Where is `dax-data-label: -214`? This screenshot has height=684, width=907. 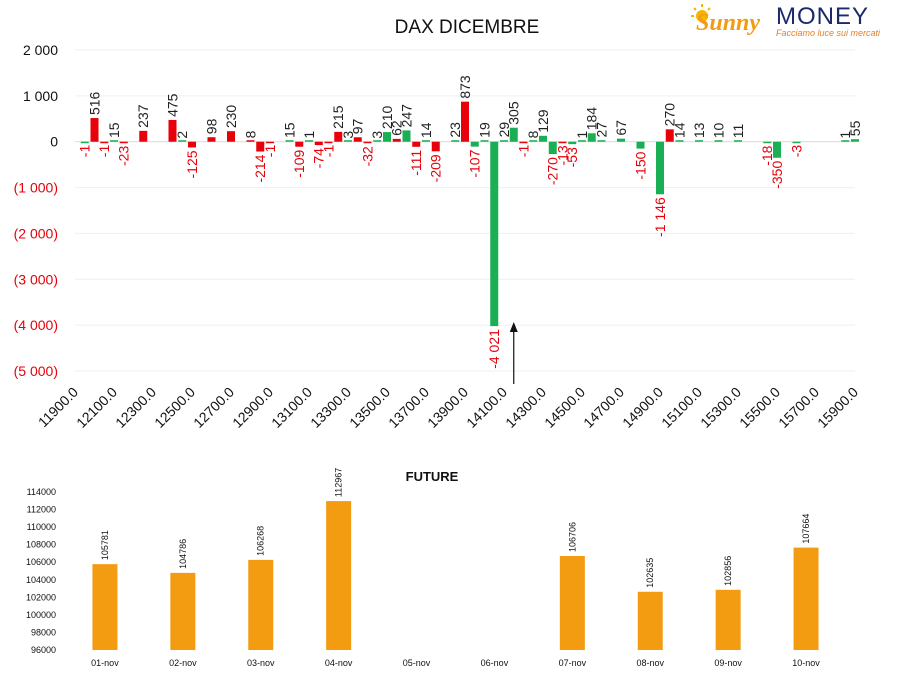
dax-data-label: -214 is located at coordinates (260, 168).